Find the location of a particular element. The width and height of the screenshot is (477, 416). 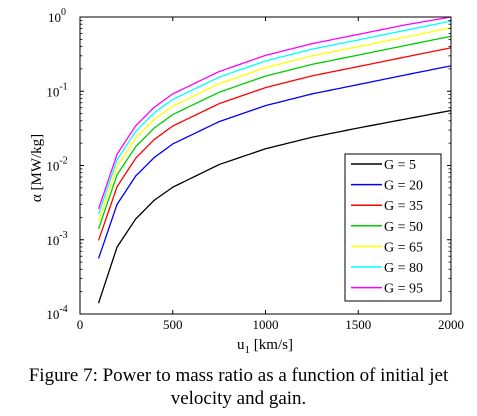

x-axis-label-main: u is located at coordinates (241, 345).